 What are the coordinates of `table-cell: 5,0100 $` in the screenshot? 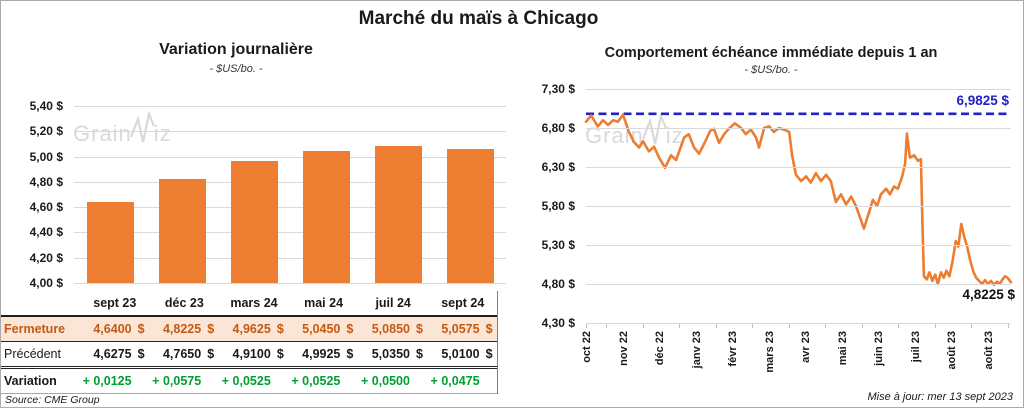 It's located at (467, 354).